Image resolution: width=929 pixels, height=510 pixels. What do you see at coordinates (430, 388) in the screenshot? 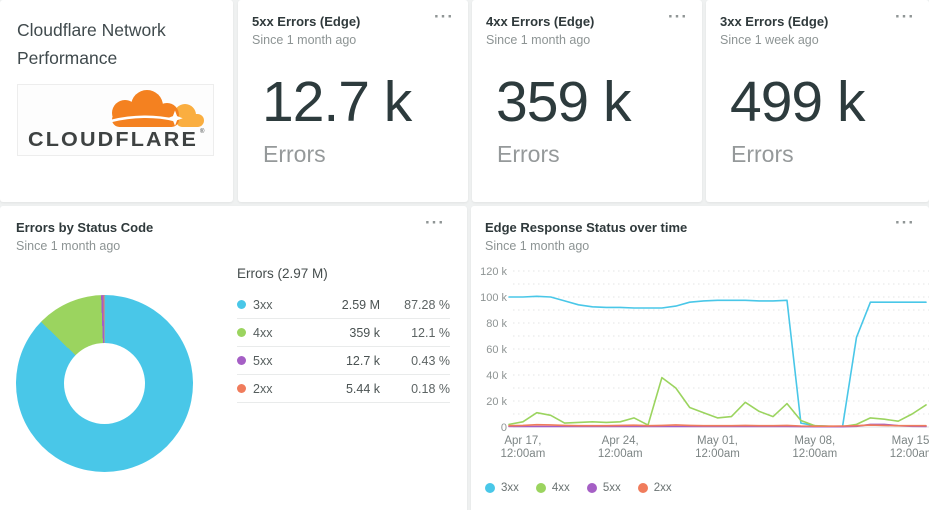
I see `series-percent: 0.18 %` at bounding box center [430, 388].